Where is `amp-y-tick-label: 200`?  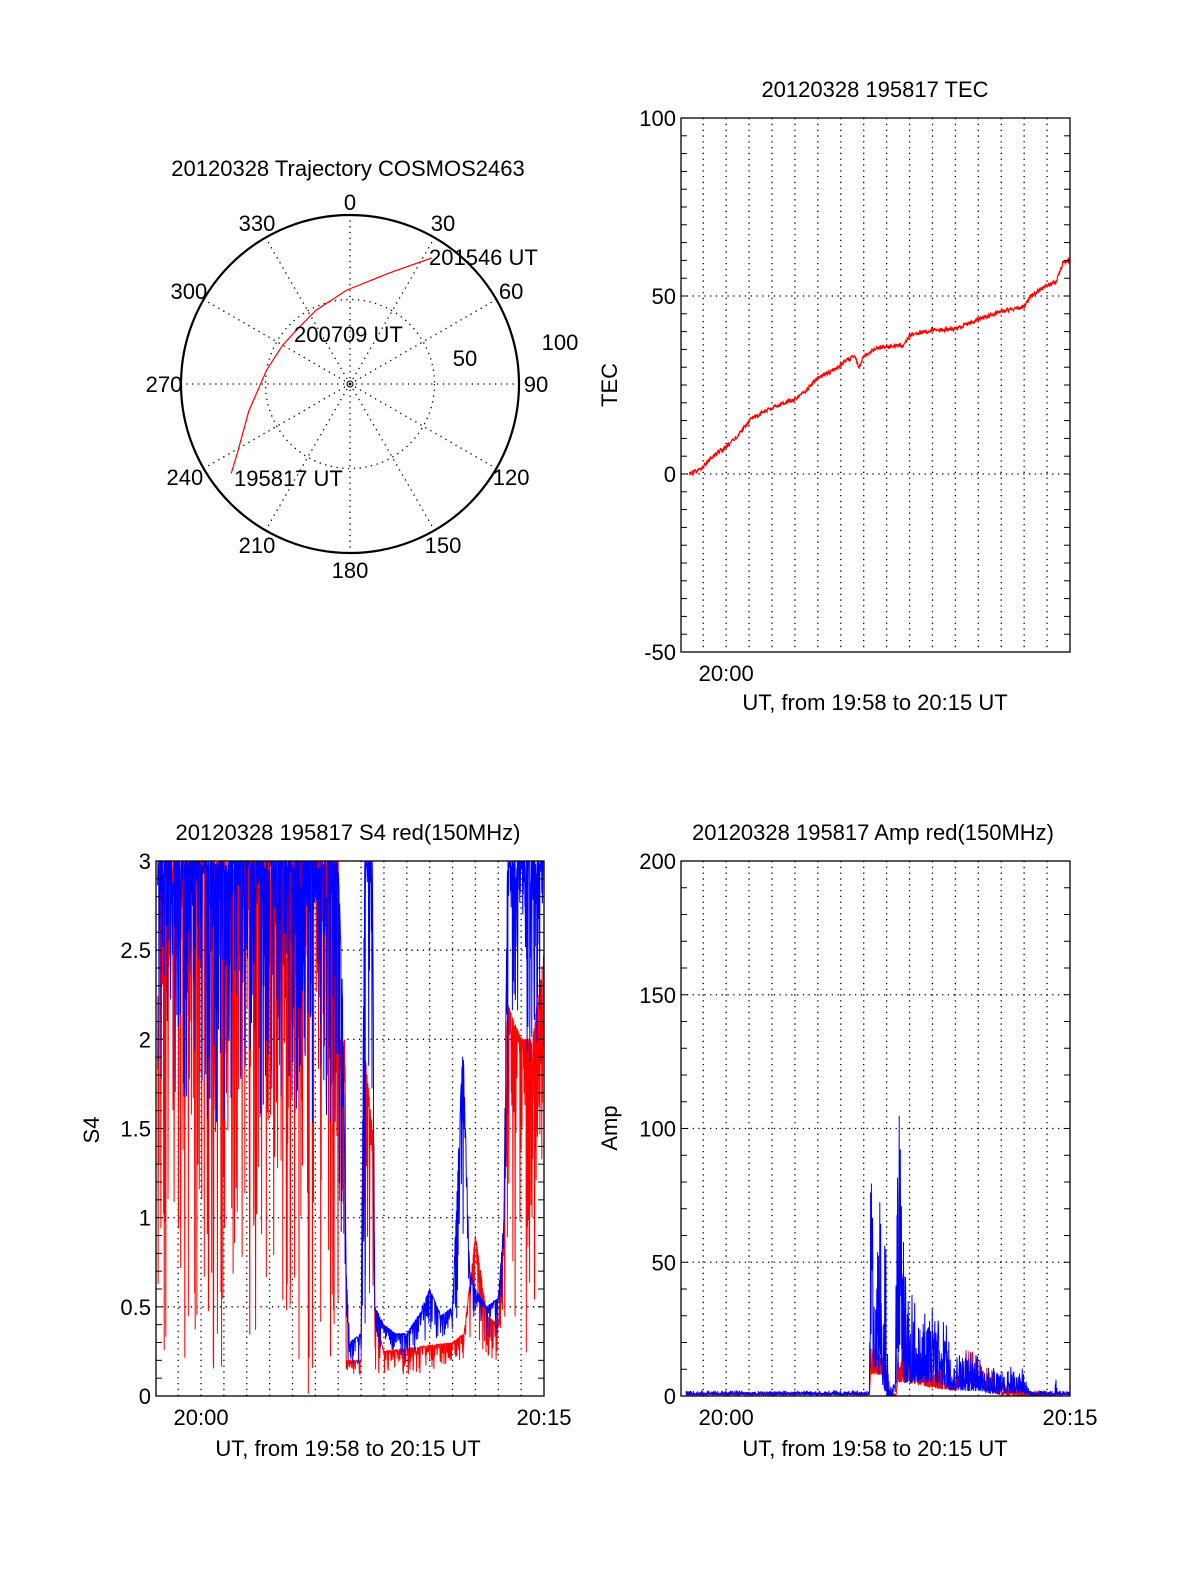 amp-y-tick-label: 200 is located at coordinates (657, 861).